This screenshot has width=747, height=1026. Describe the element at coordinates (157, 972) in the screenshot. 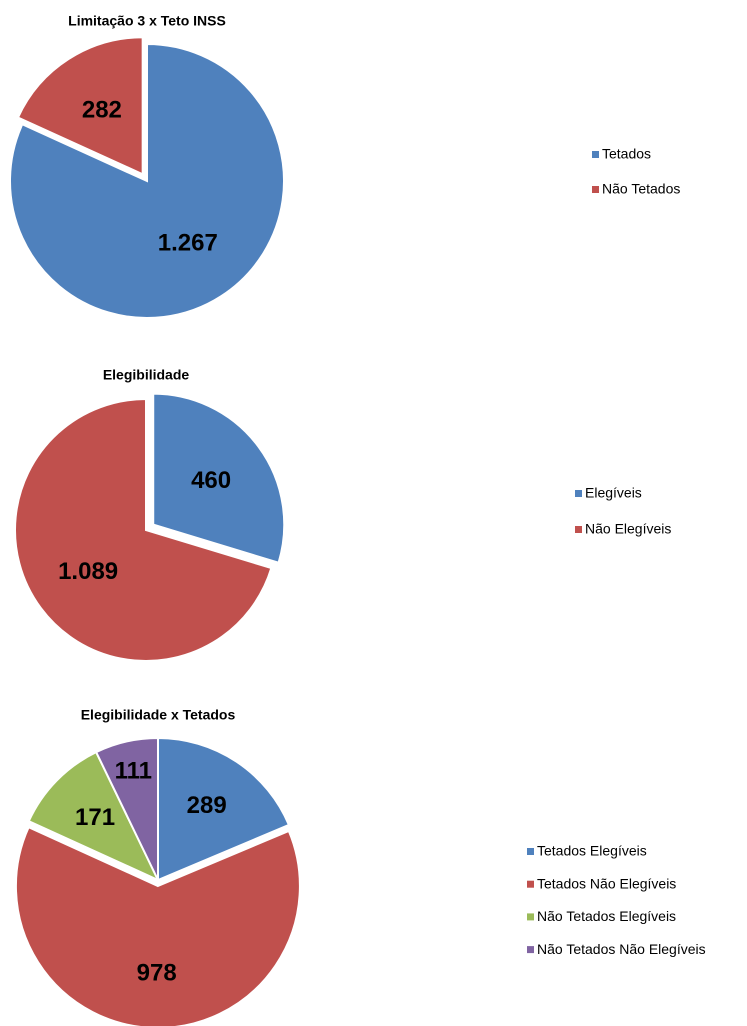

I see `data-label: 978` at that location.